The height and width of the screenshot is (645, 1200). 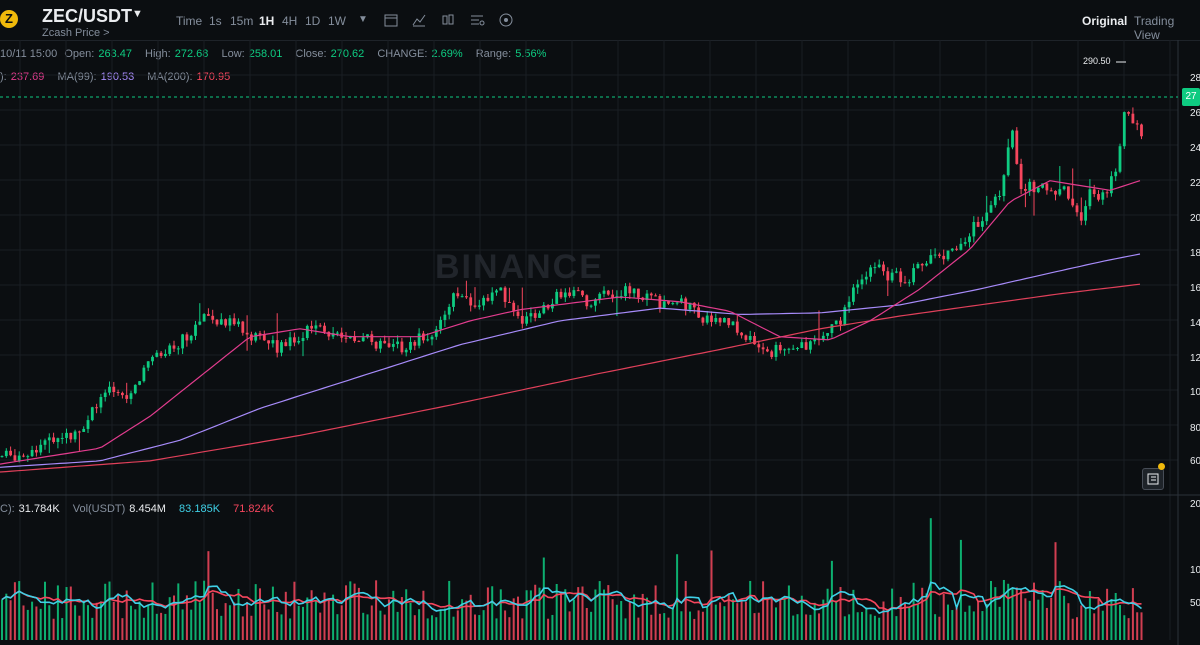 I want to click on pair-title: ZEC/USDT, so click(x=87, y=16).